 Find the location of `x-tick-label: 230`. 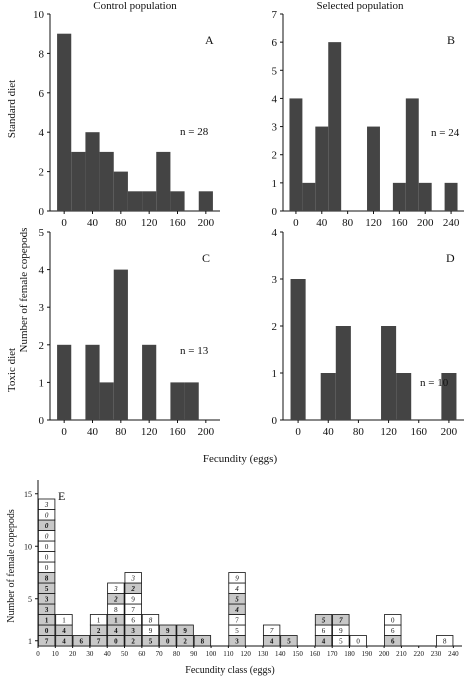

x-tick-label: 230 is located at coordinates (436, 654).